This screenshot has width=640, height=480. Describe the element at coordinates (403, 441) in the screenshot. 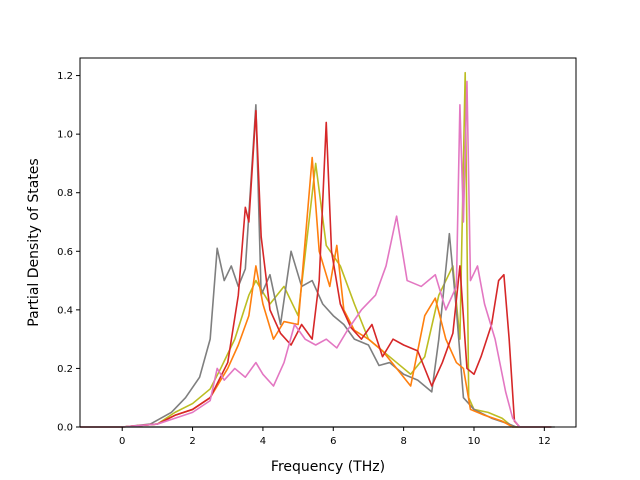

I see `x-tick-label: 8` at that location.